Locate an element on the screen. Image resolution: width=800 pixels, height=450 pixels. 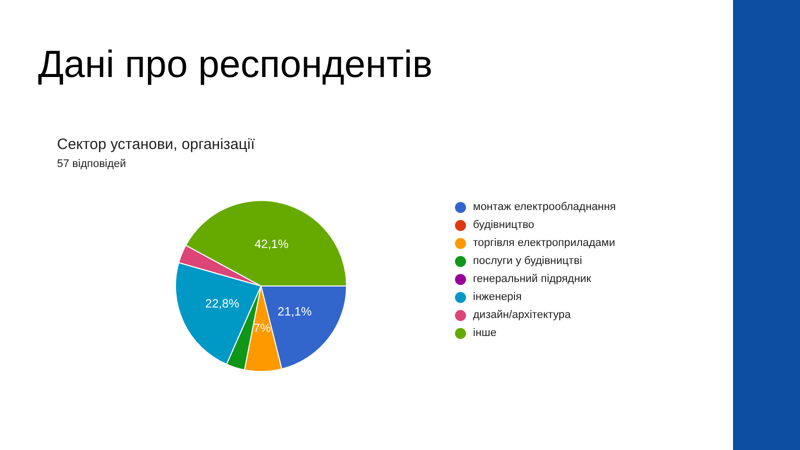
legend-label: будівництво is located at coordinates (503, 225).